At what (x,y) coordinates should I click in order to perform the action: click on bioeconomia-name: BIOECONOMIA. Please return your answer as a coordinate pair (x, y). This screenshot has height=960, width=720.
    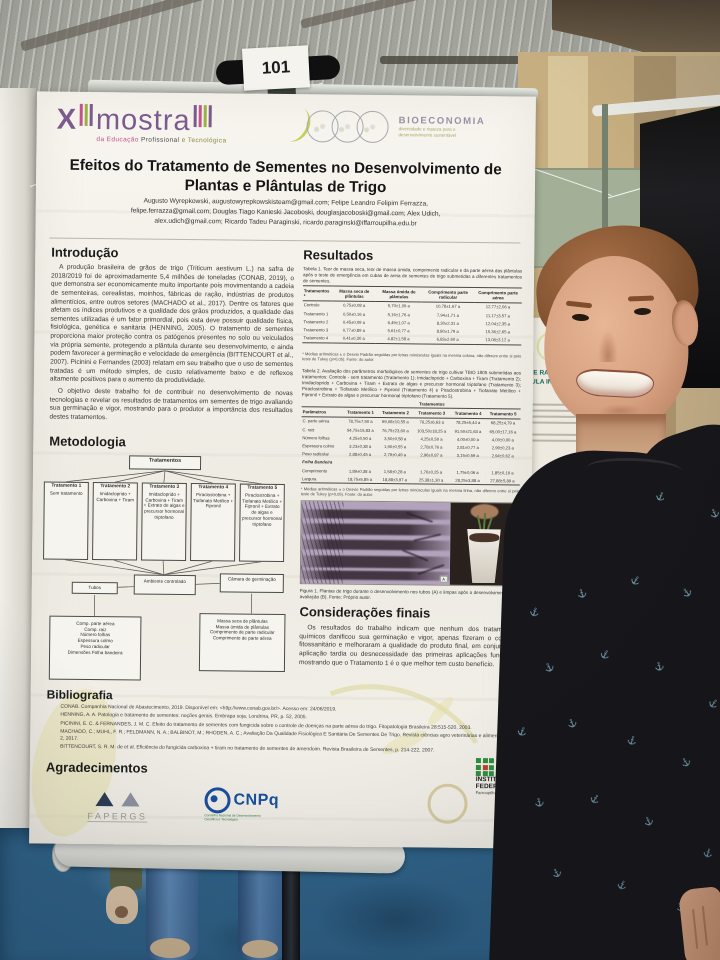
    Looking at the image, I should click on (442, 121).